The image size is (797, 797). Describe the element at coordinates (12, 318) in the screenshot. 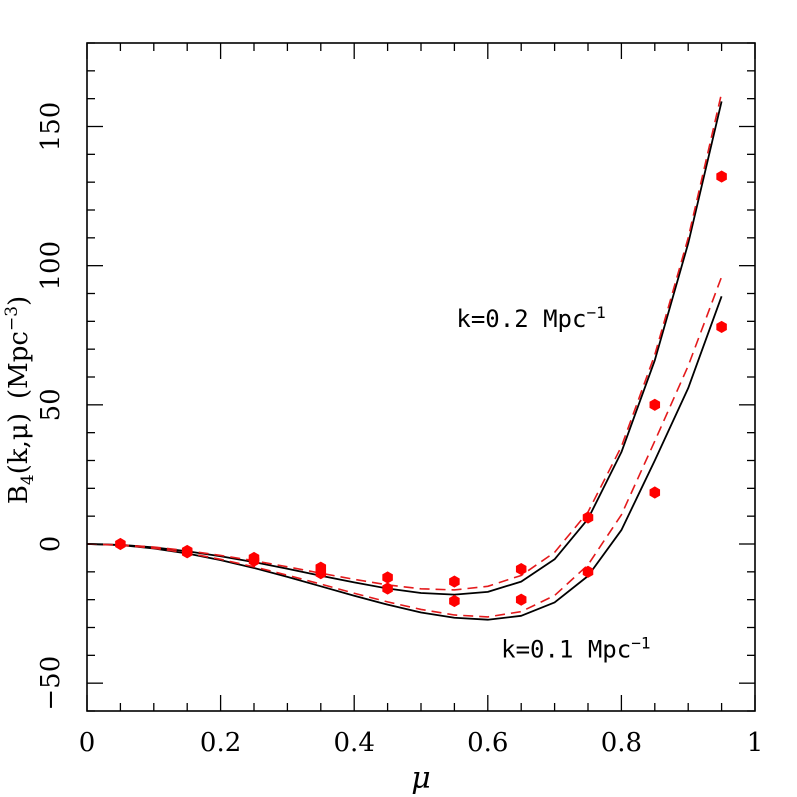

I see `y-axis-label-units-exp: −3` at that location.